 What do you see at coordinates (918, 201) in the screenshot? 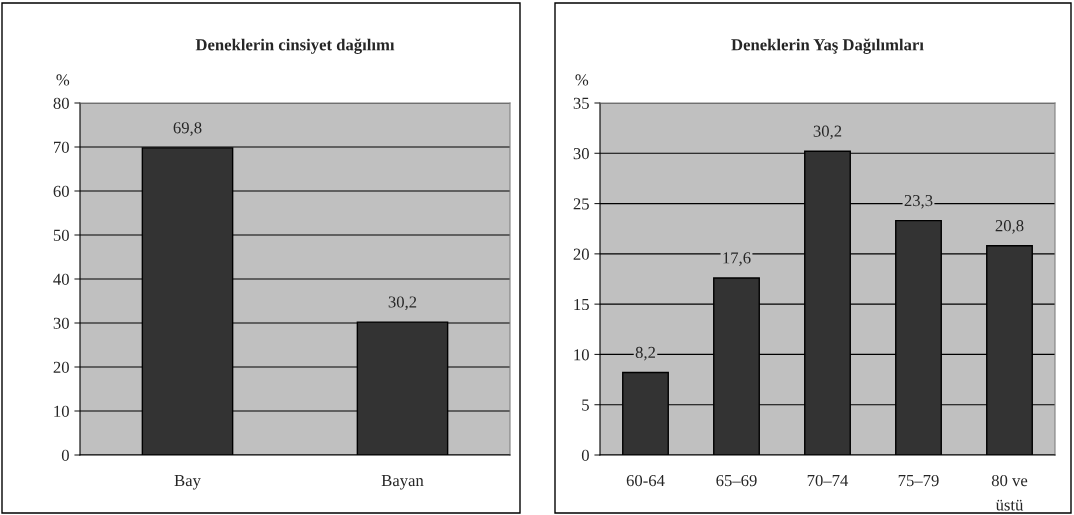
I see `data-label: 23,3` at bounding box center [918, 201].